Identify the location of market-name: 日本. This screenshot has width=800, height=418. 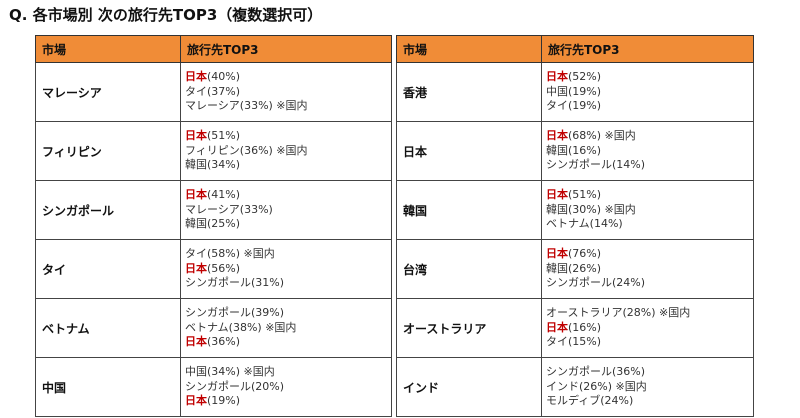
(469, 151).